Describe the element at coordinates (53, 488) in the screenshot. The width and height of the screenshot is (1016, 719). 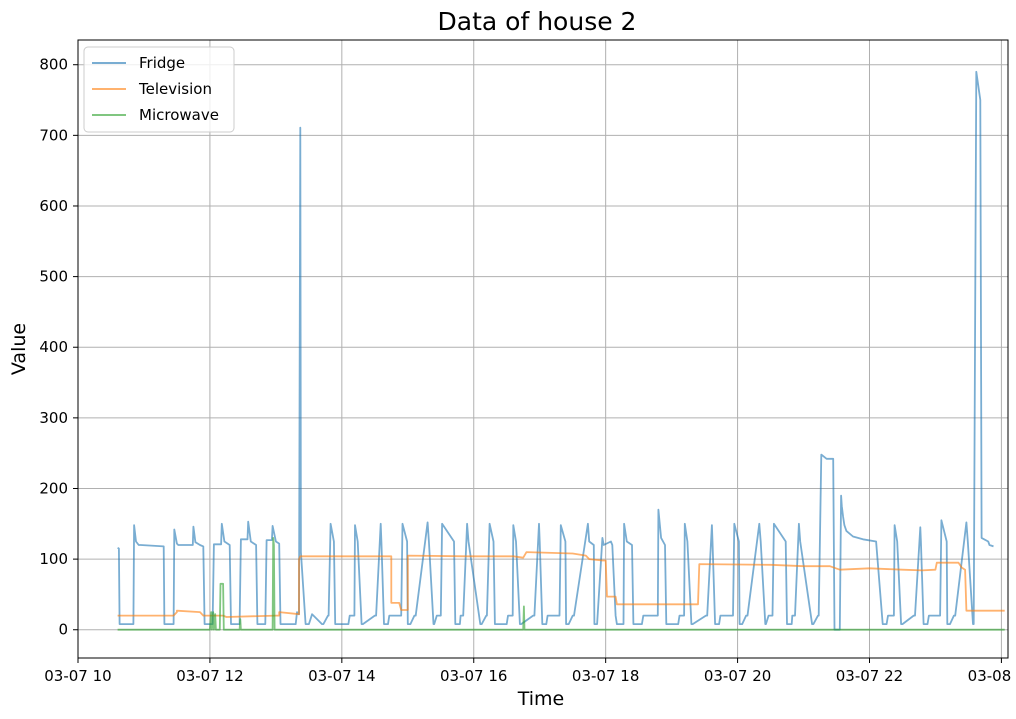
I see `y-tick-label: 200` at that location.